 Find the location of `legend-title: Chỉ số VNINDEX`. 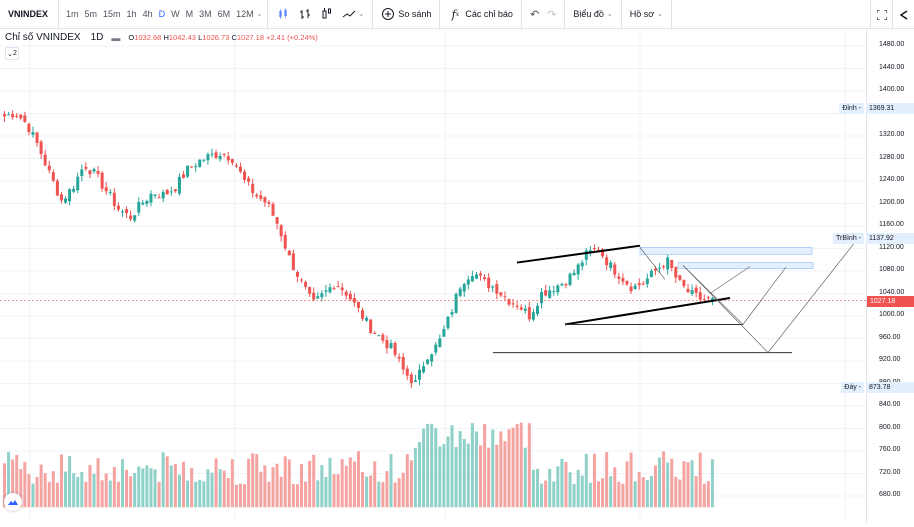

legend-title: Chỉ số VNINDEX is located at coordinates (43, 37).